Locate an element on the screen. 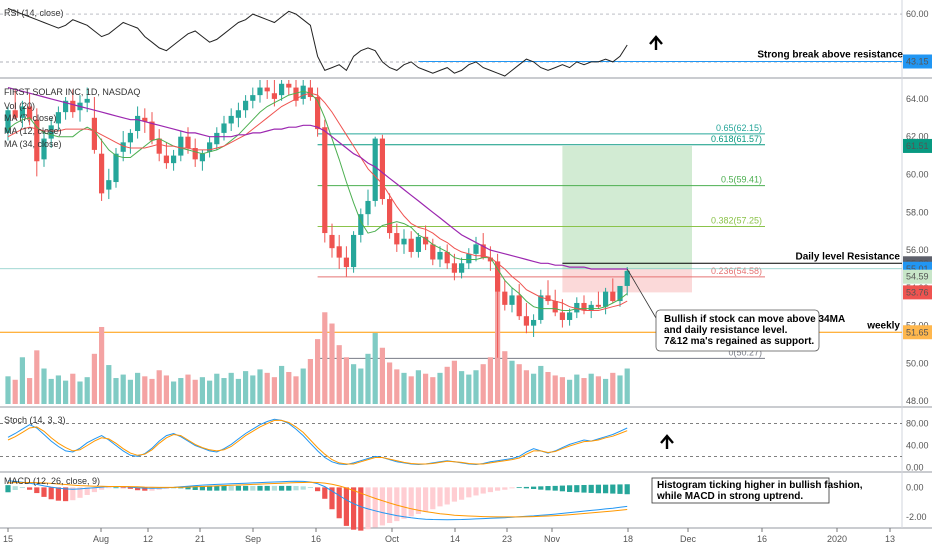 This screenshot has width=932, height=550. annotation-leader-line is located at coordinates (641, 293).